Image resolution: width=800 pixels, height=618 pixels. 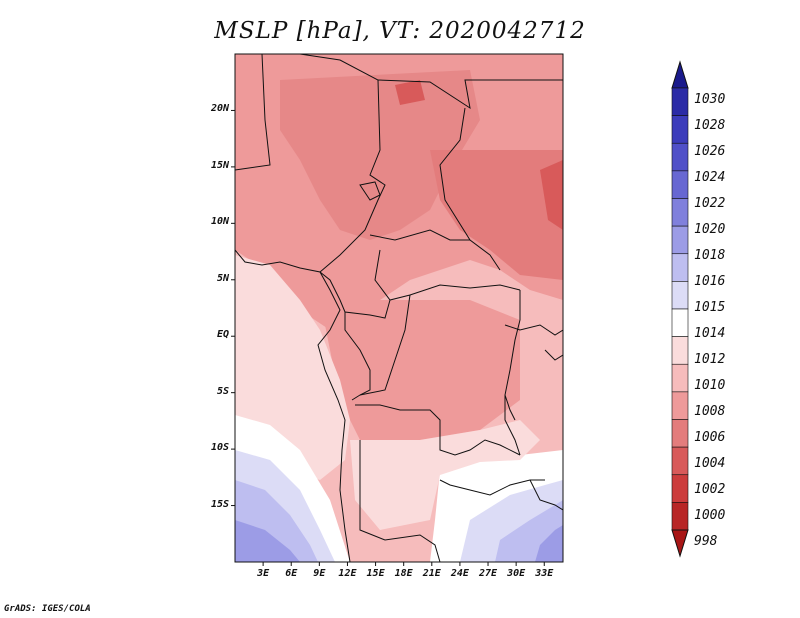 What do you see at coordinates (710, 359) in the screenshot?
I see `colorbar-level-label: 1012` at bounding box center [710, 359].